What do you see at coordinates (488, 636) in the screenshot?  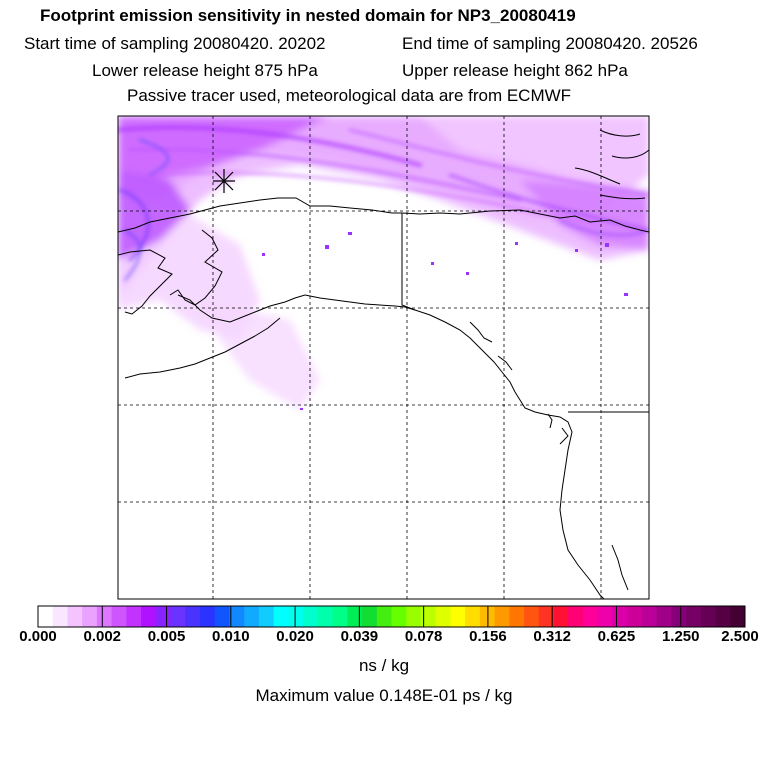 I see `colorbar-tick-label: 0.156` at bounding box center [488, 636].